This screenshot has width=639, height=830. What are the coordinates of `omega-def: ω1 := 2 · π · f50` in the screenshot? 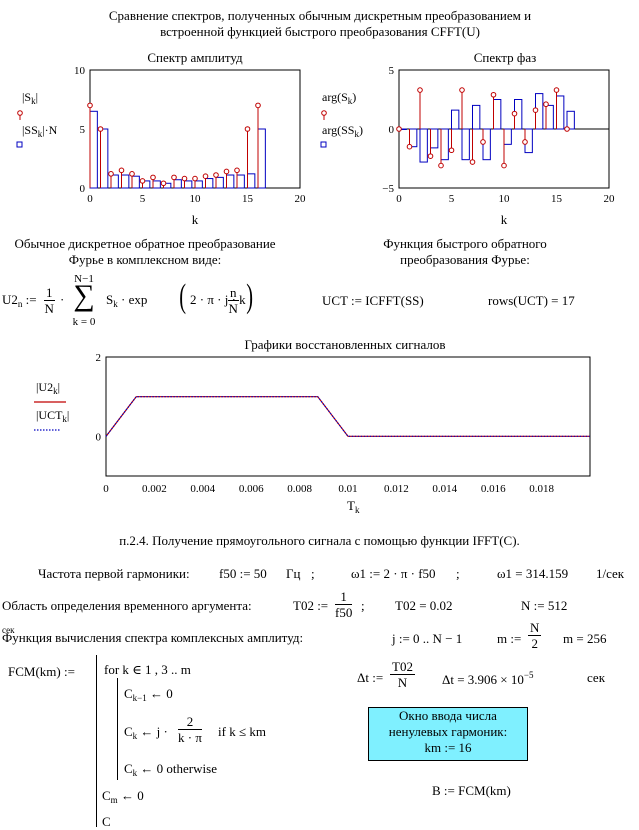 It's located at (393, 573).